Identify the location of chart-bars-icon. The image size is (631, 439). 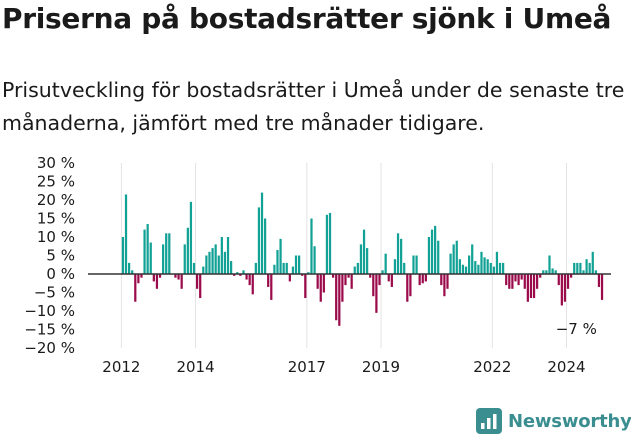
(489, 421).